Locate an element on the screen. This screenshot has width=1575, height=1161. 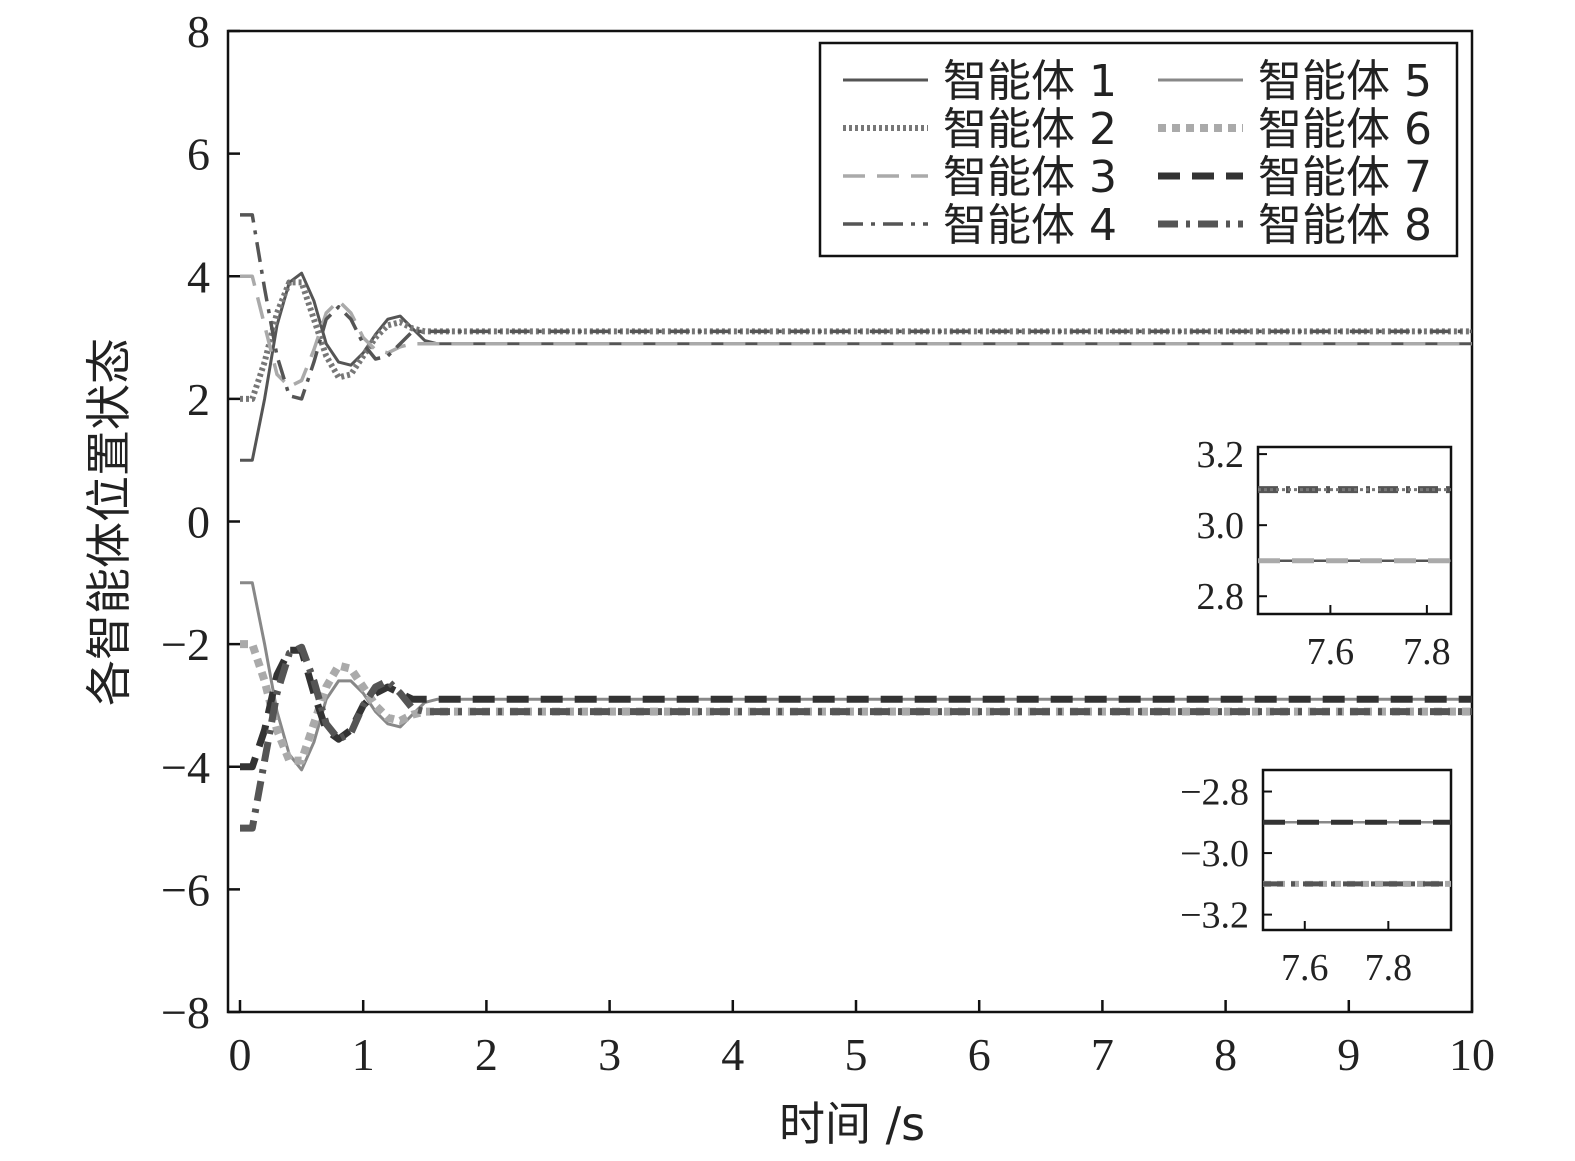
y-tick-label: −2 is located at coordinates (185, 644).